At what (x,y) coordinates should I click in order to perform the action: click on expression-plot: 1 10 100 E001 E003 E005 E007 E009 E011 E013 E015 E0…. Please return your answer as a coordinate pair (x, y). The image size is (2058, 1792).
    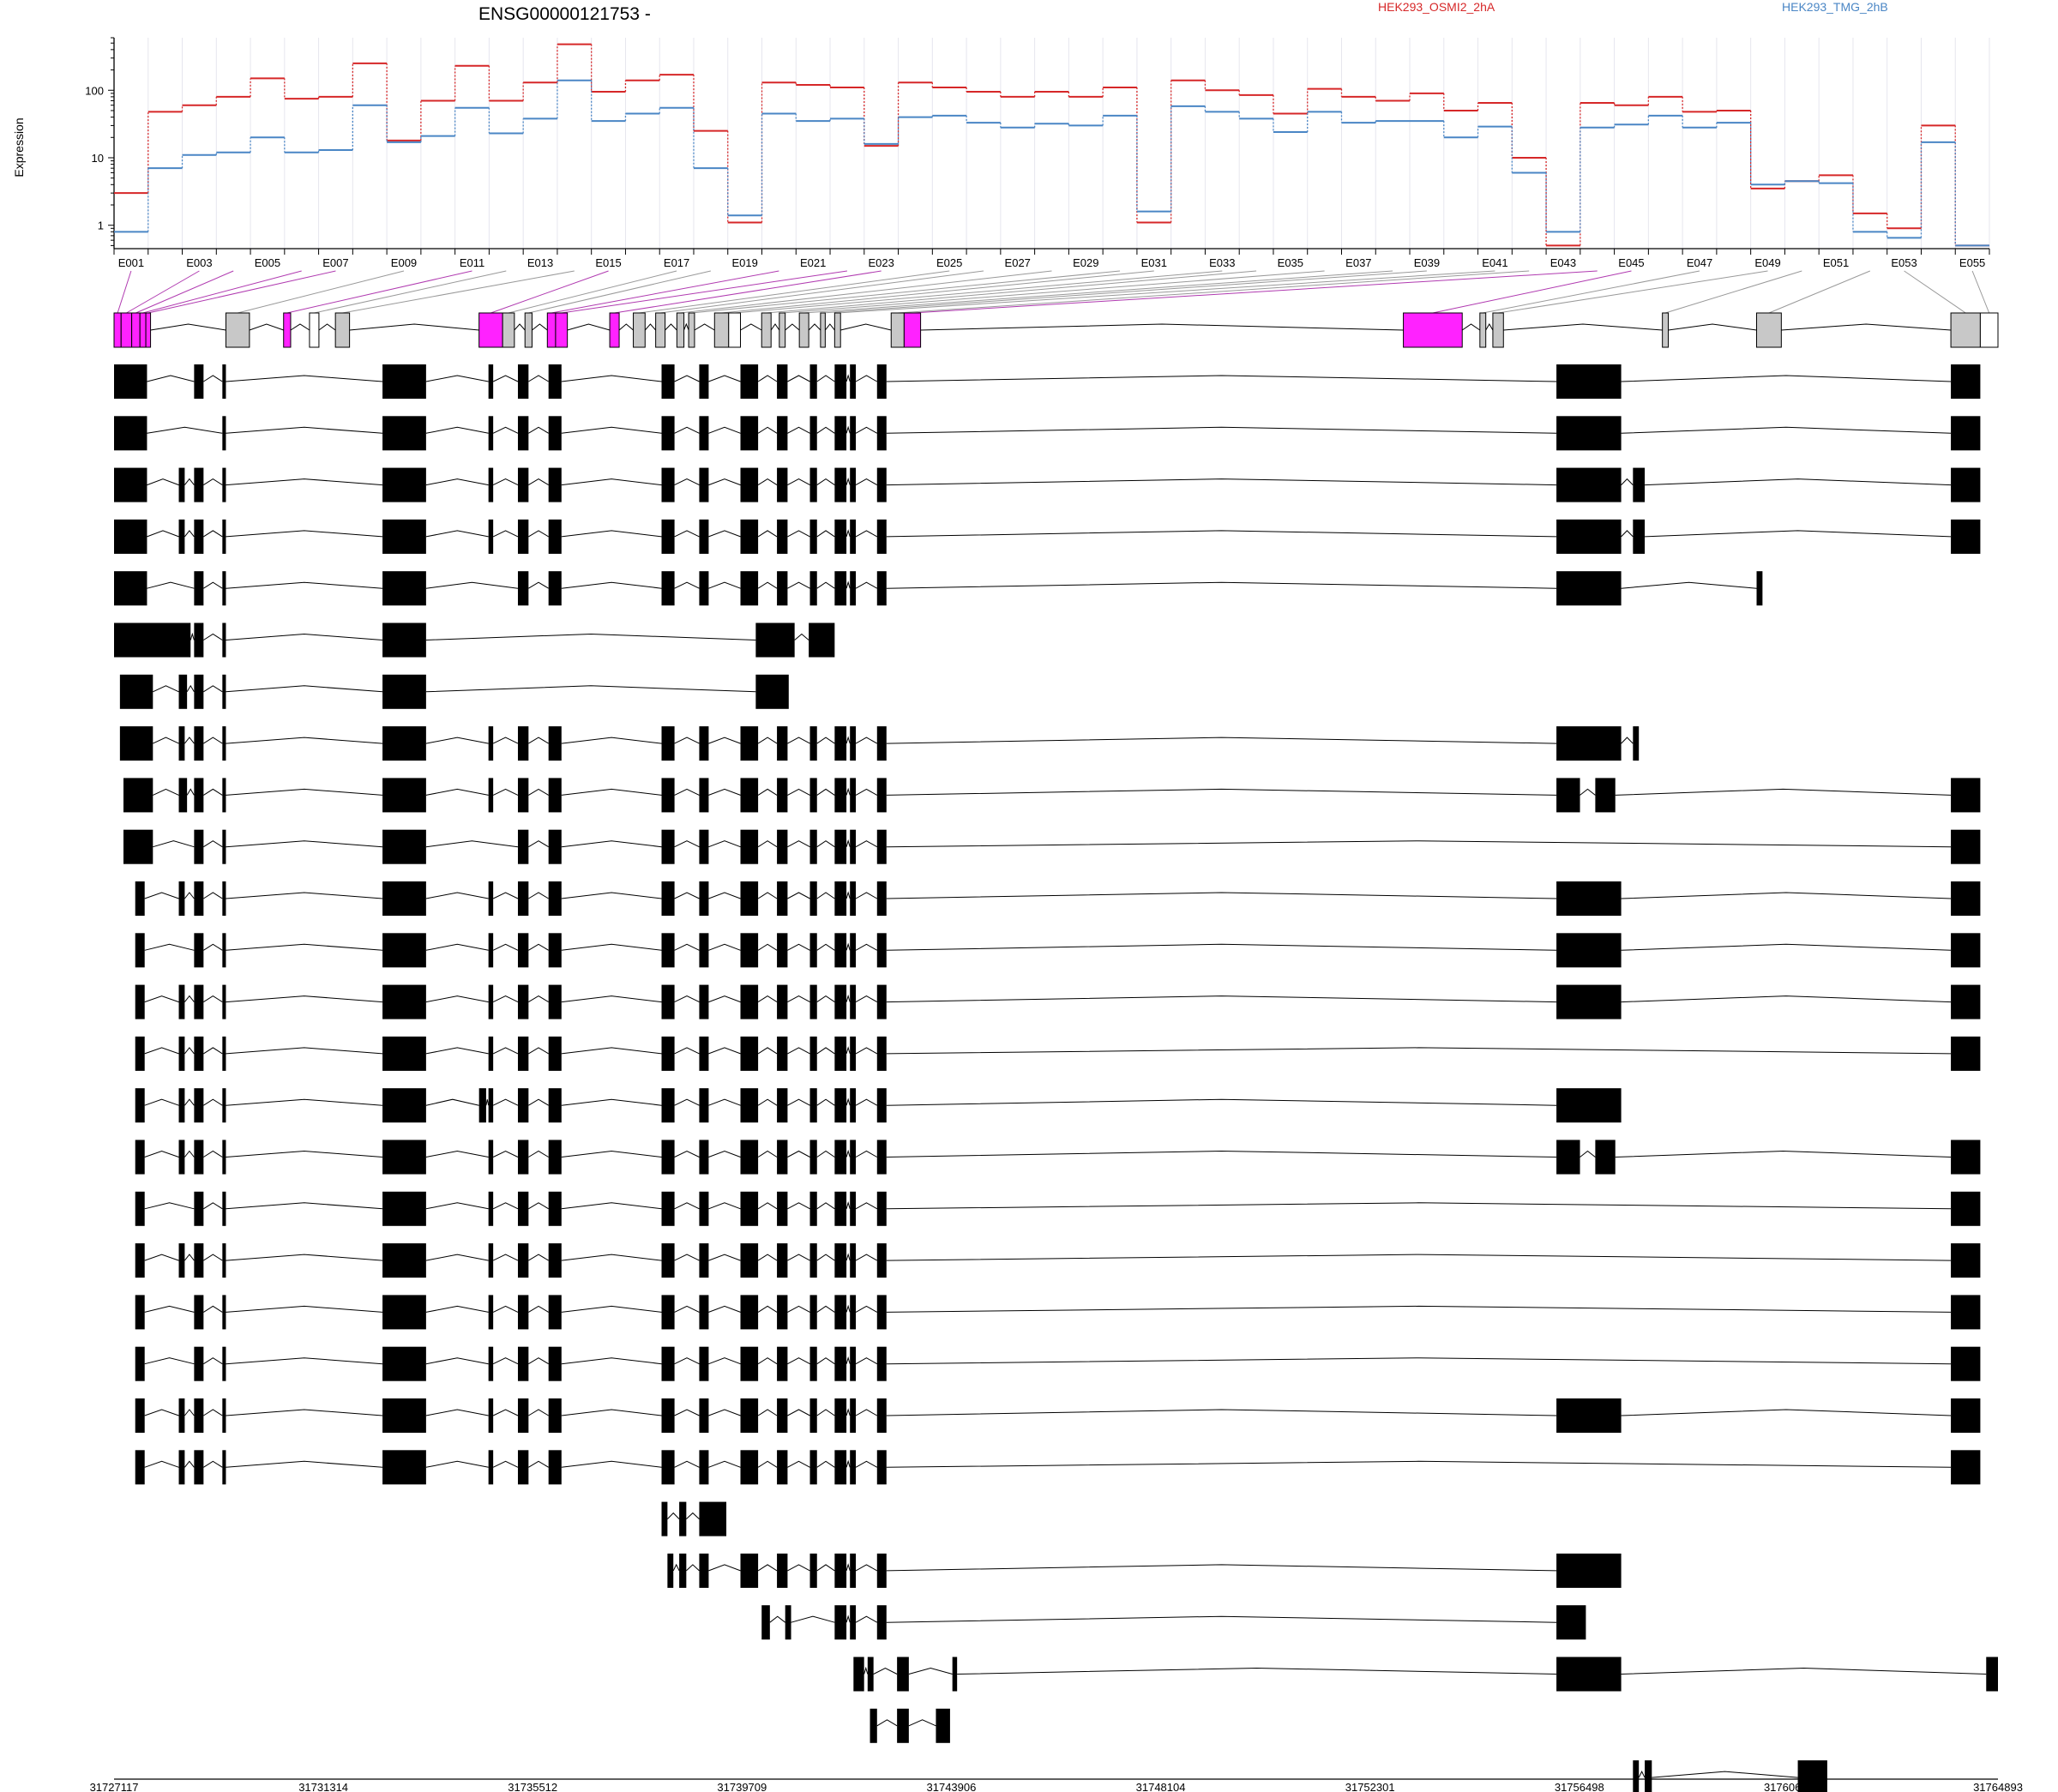
    Looking at the image, I should click on (1038, 153).